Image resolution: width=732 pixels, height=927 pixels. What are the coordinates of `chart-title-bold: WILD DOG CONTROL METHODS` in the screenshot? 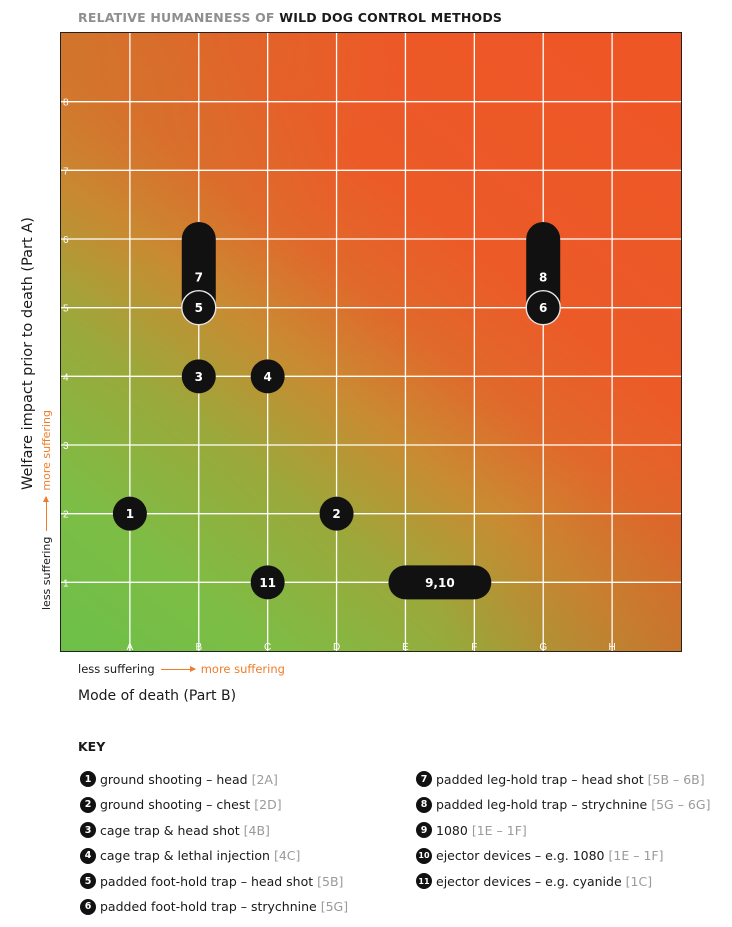 It's located at (391, 17).